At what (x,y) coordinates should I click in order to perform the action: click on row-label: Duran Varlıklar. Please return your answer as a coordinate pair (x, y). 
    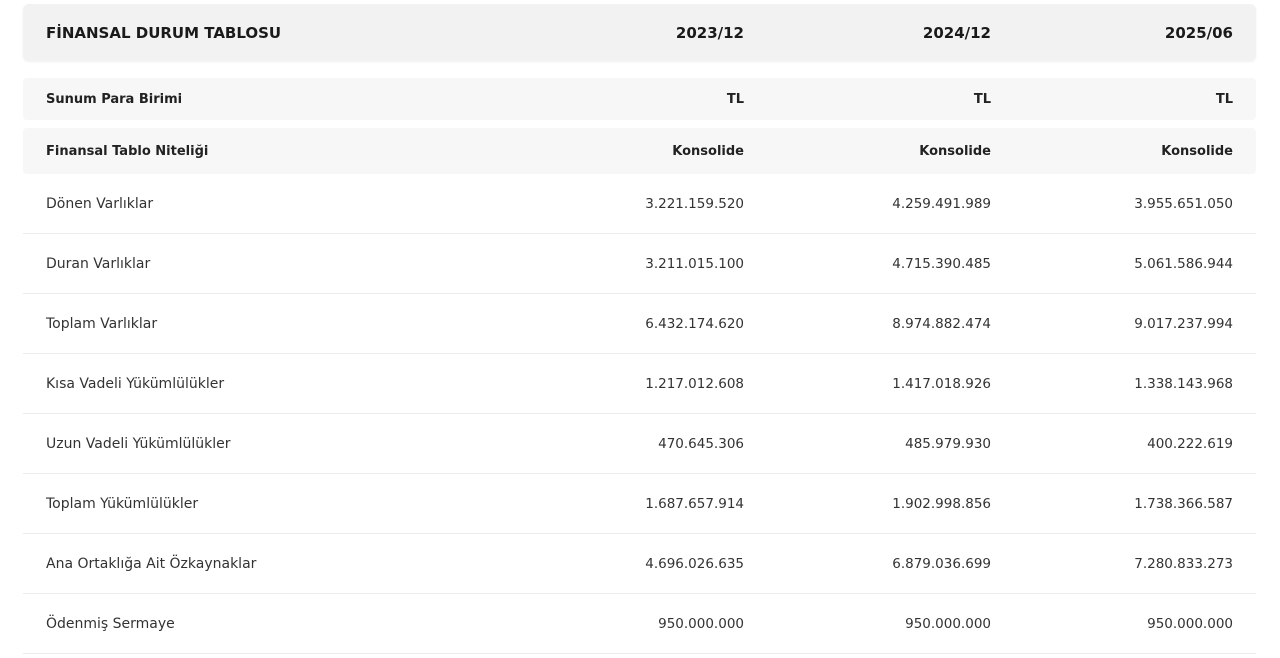
    Looking at the image, I should click on (98, 263).